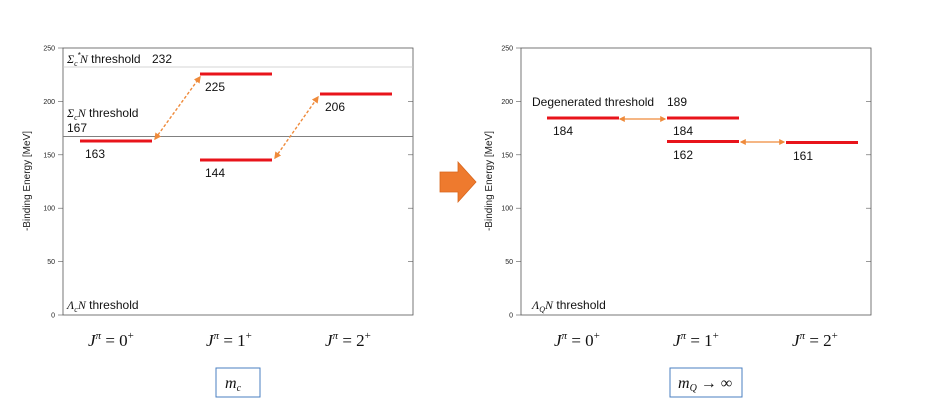 This screenshot has height=411, width=926. What do you see at coordinates (103, 59) in the screenshot?
I see `left-sigma-star-threshold-label: Σc*N threshold` at bounding box center [103, 59].